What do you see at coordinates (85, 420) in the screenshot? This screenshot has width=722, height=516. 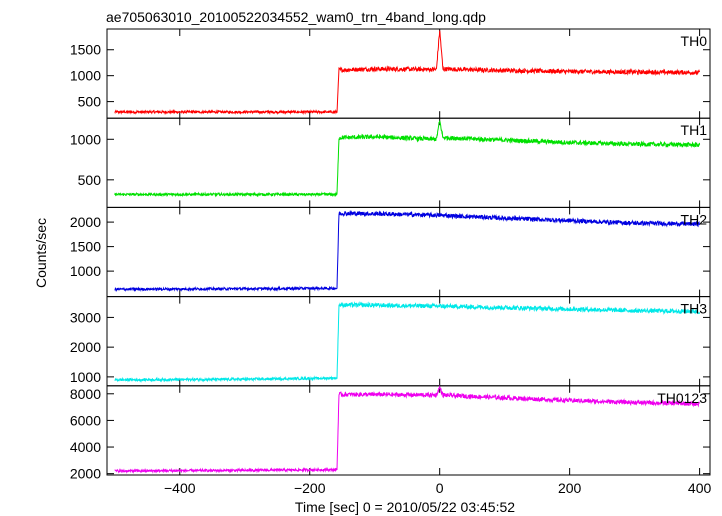 I see `y-tick-label: 6000` at bounding box center [85, 420].